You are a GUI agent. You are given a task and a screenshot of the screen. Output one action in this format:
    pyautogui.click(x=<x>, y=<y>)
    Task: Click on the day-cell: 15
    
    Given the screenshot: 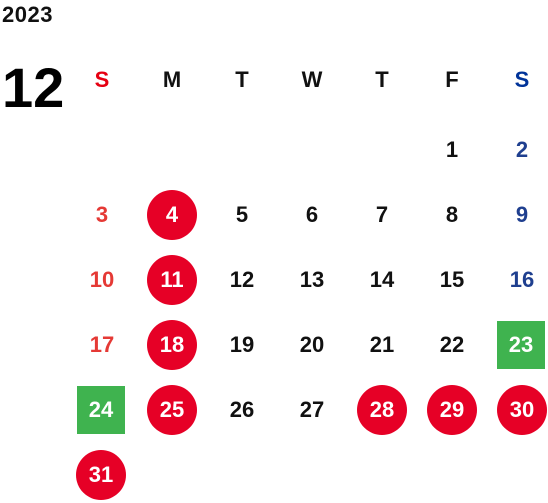 What is the action you would take?
    pyautogui.click(x=452, y=279)
    